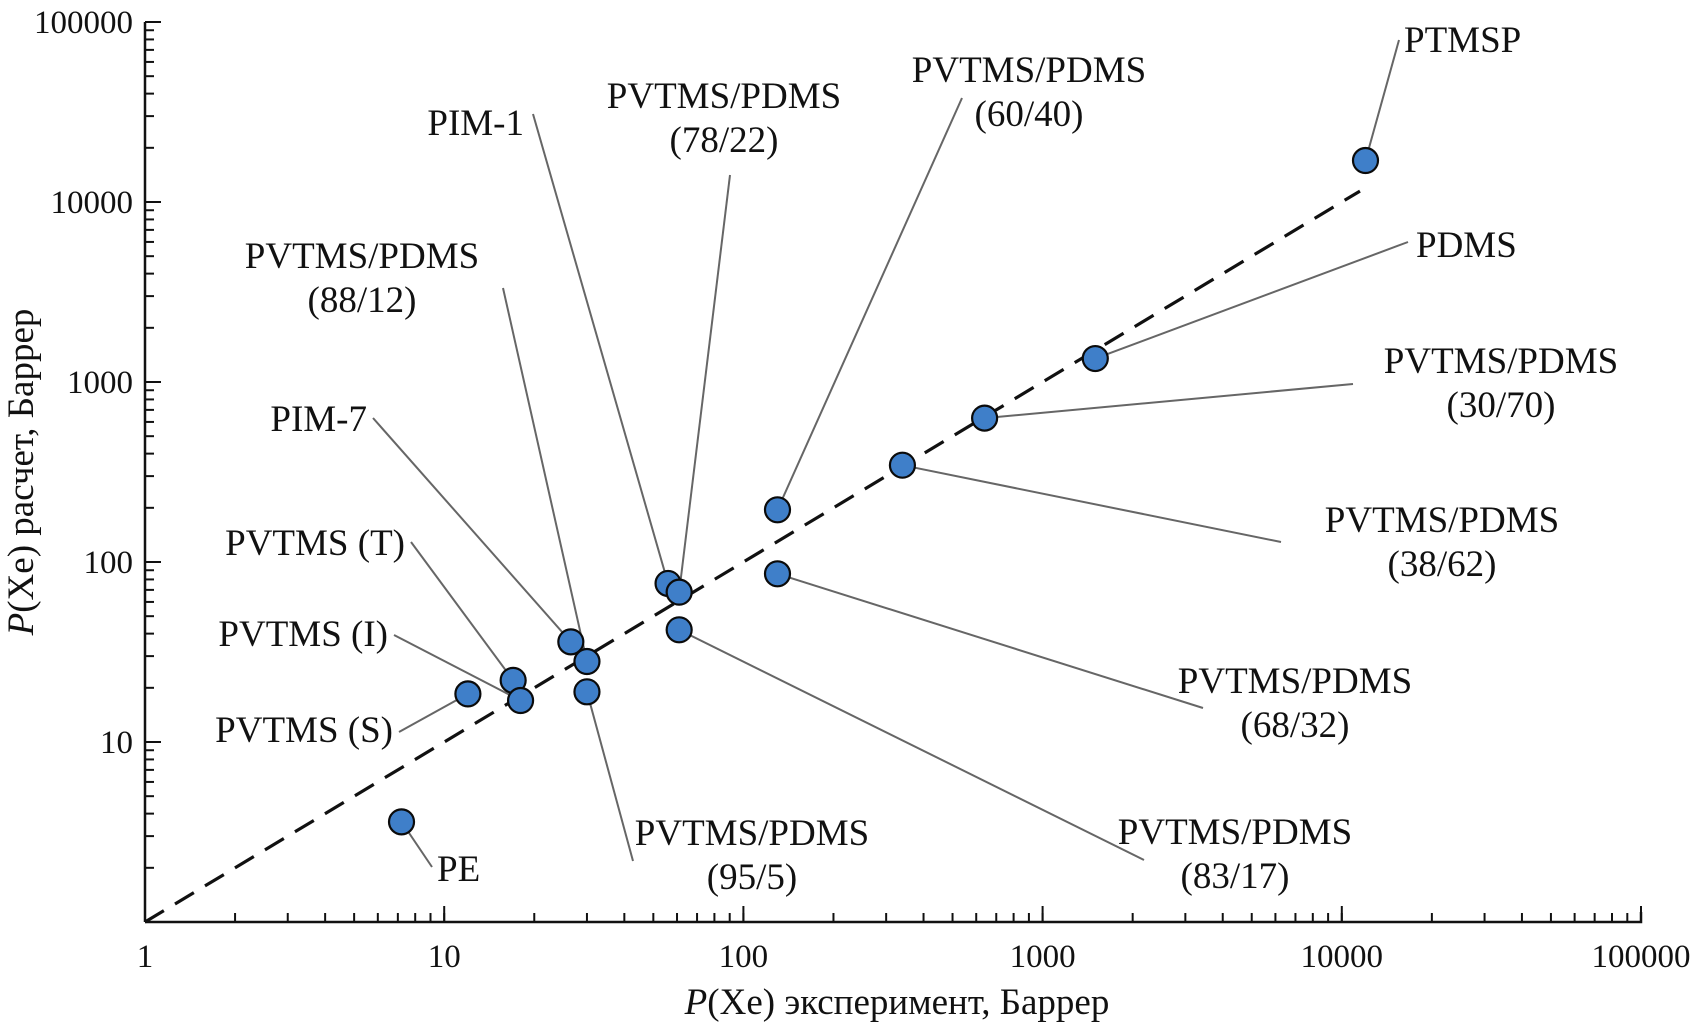 The height and width of the screenshot is (1026, 1703). I want to click on point-label-line: PVTMS (I), so click(303, 634).